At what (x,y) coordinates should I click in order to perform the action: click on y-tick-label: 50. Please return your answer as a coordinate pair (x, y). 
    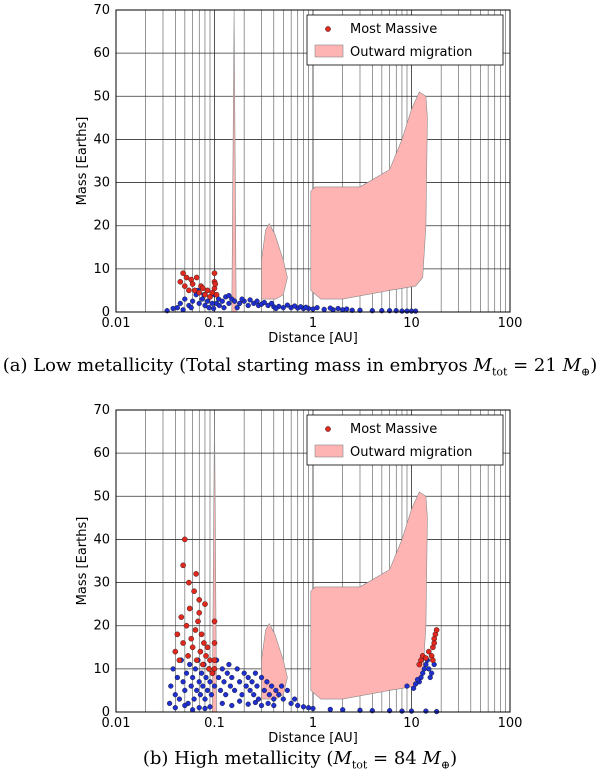
    Looking at the image, I should click on (101, 496).